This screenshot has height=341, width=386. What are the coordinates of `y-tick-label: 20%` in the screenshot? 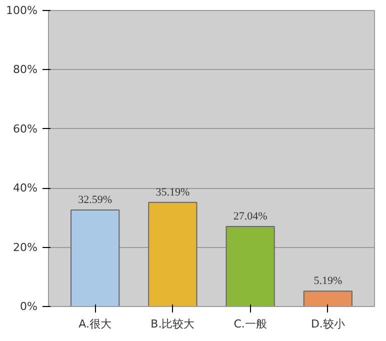 It's located at (25, 247).